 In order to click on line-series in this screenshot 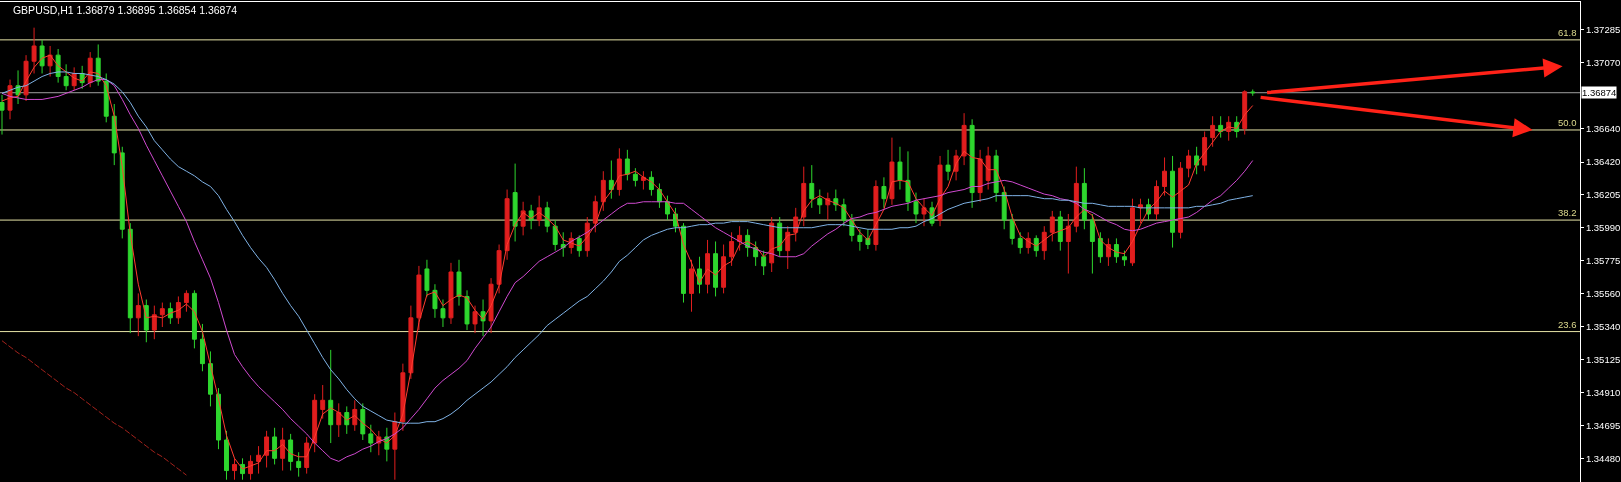, I will do `click(94, 408)`.